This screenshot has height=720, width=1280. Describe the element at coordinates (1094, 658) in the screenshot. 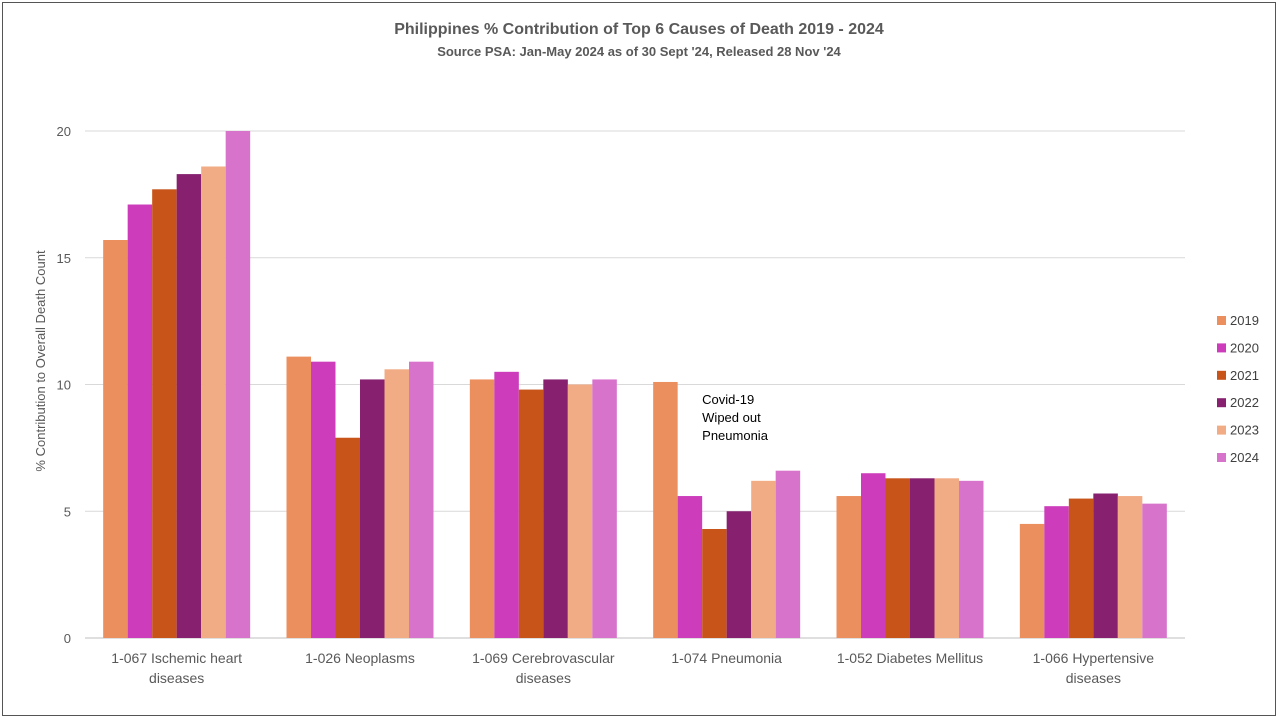

I see `category-label: 1-066 Hypertensive` at that location.